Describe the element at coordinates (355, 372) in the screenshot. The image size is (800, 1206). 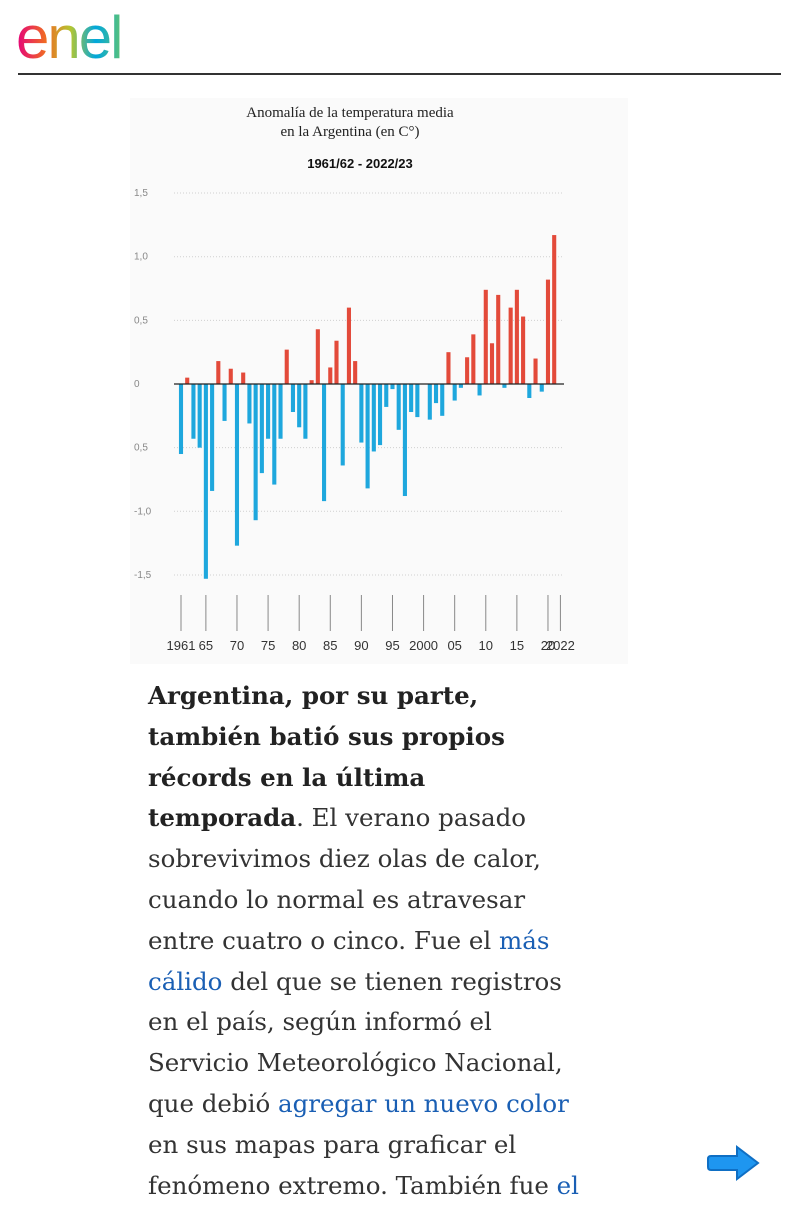
I see `bar-1989` at that location.